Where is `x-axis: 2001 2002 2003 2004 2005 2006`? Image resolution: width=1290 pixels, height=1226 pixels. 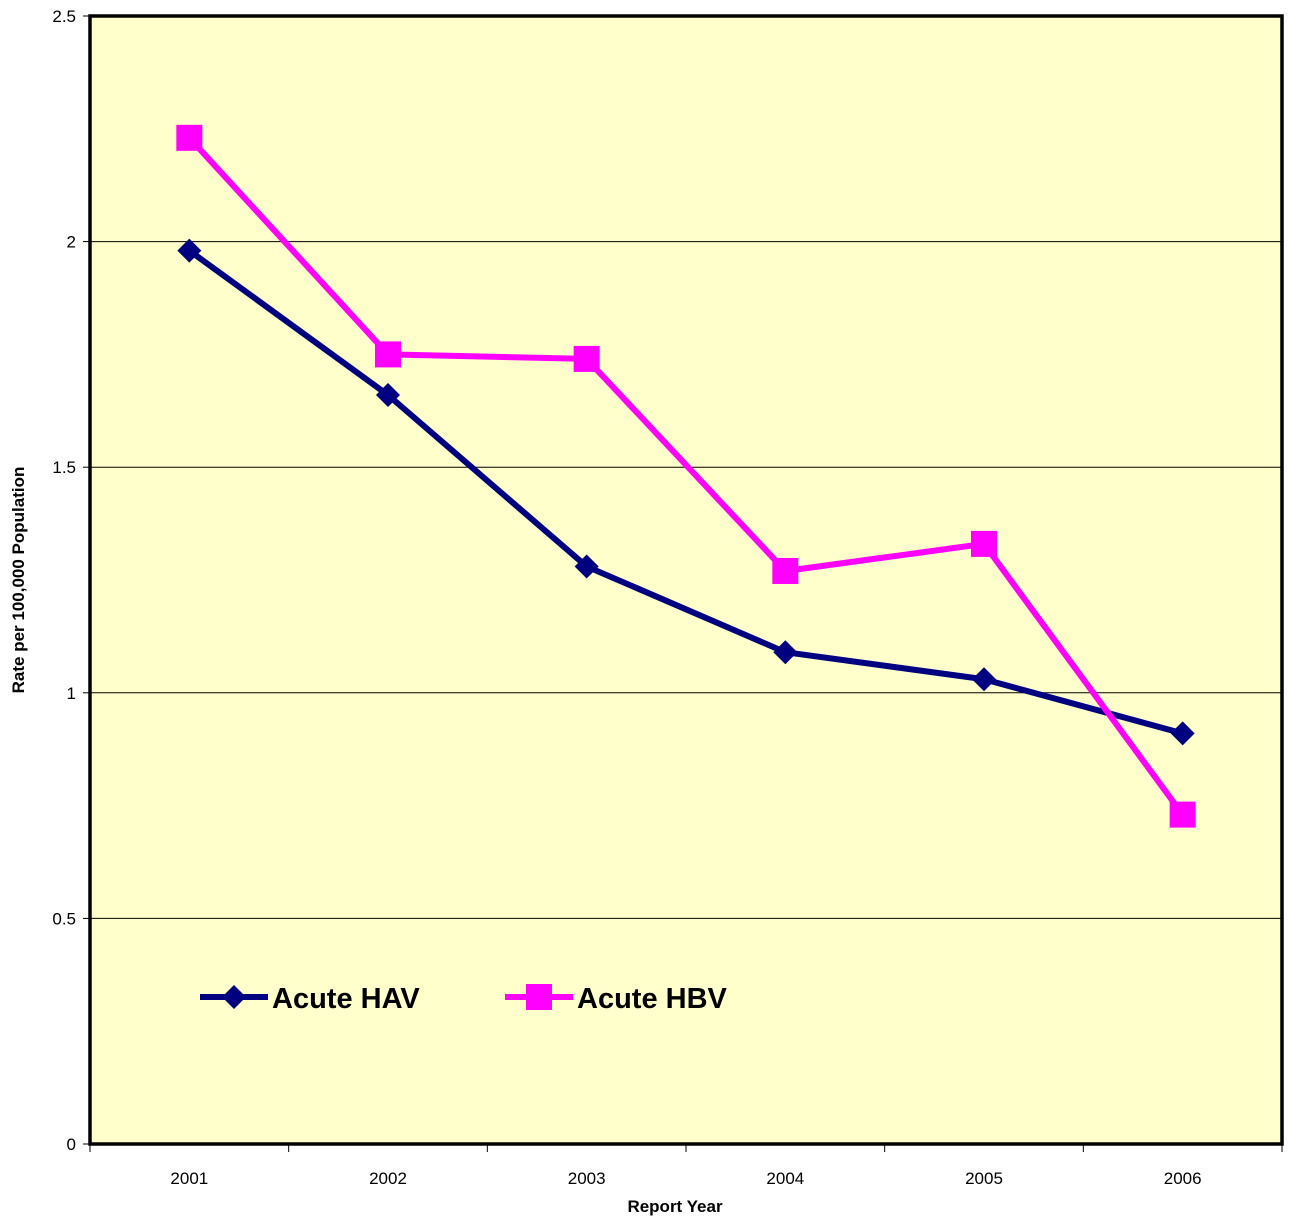
x-axis: 2001 2002 2003 2004 2005 2006 is located at coordinates (686, 1166).